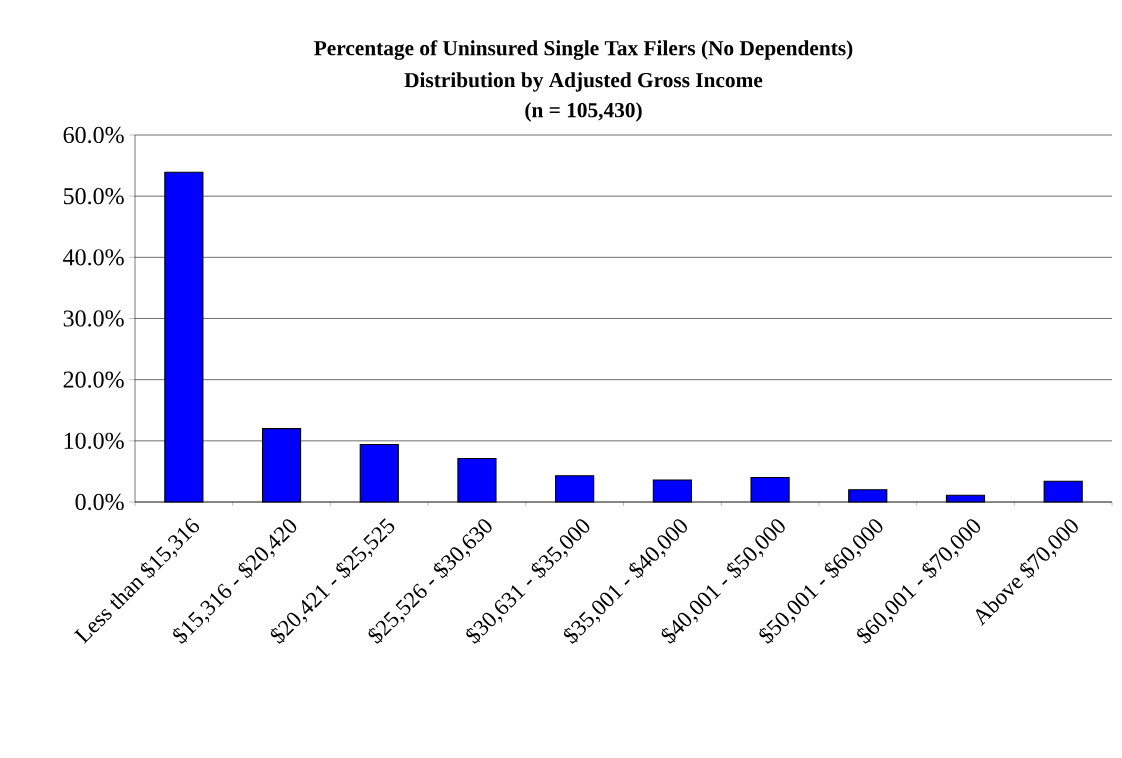 Image resolution: width=1122 pixels, height=758 pixels. I want to click on y-tick-label: 20.0%, so click(93, 379).